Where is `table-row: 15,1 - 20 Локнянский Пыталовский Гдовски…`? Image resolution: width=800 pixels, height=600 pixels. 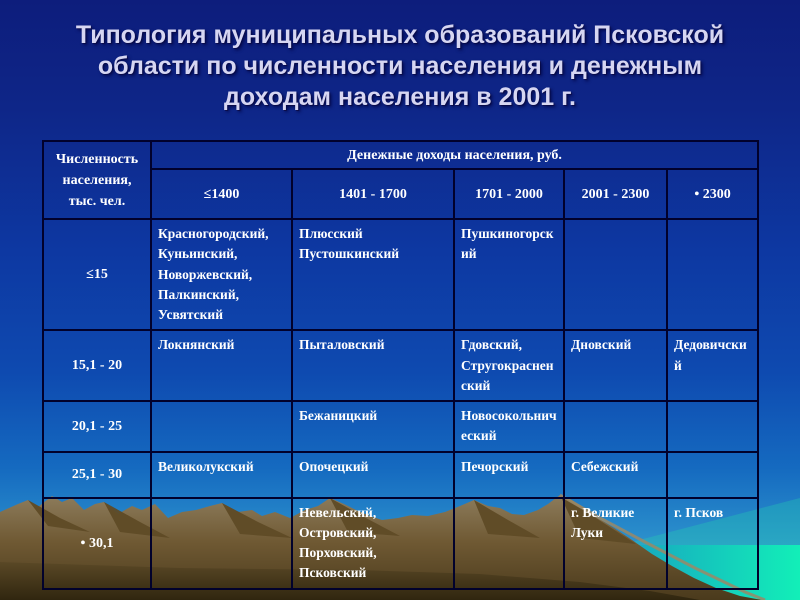
table-row: 15,1 - 20 Локнянский Пыталовский Гдовски… is located at coordinates (401, 365).